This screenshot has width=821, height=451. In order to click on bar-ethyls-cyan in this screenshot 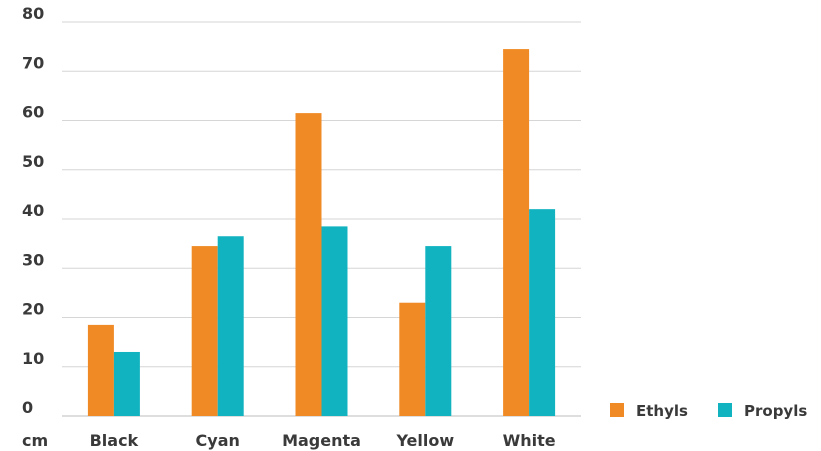, I will do `click(204, 331)`.